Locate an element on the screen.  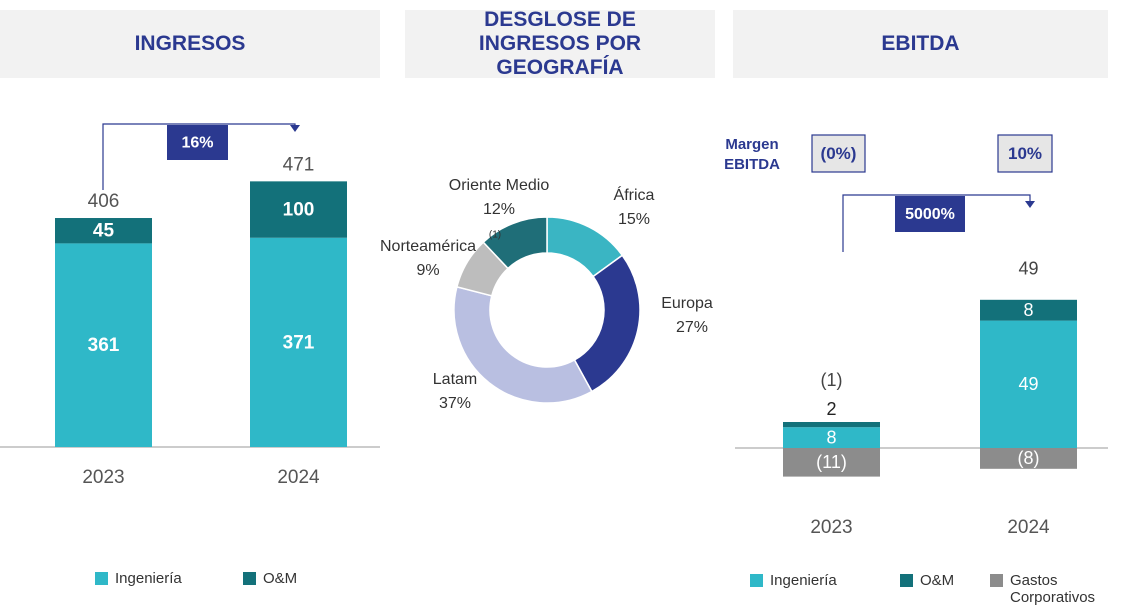
slice-value: 12% is located at coordinates (499, 209).